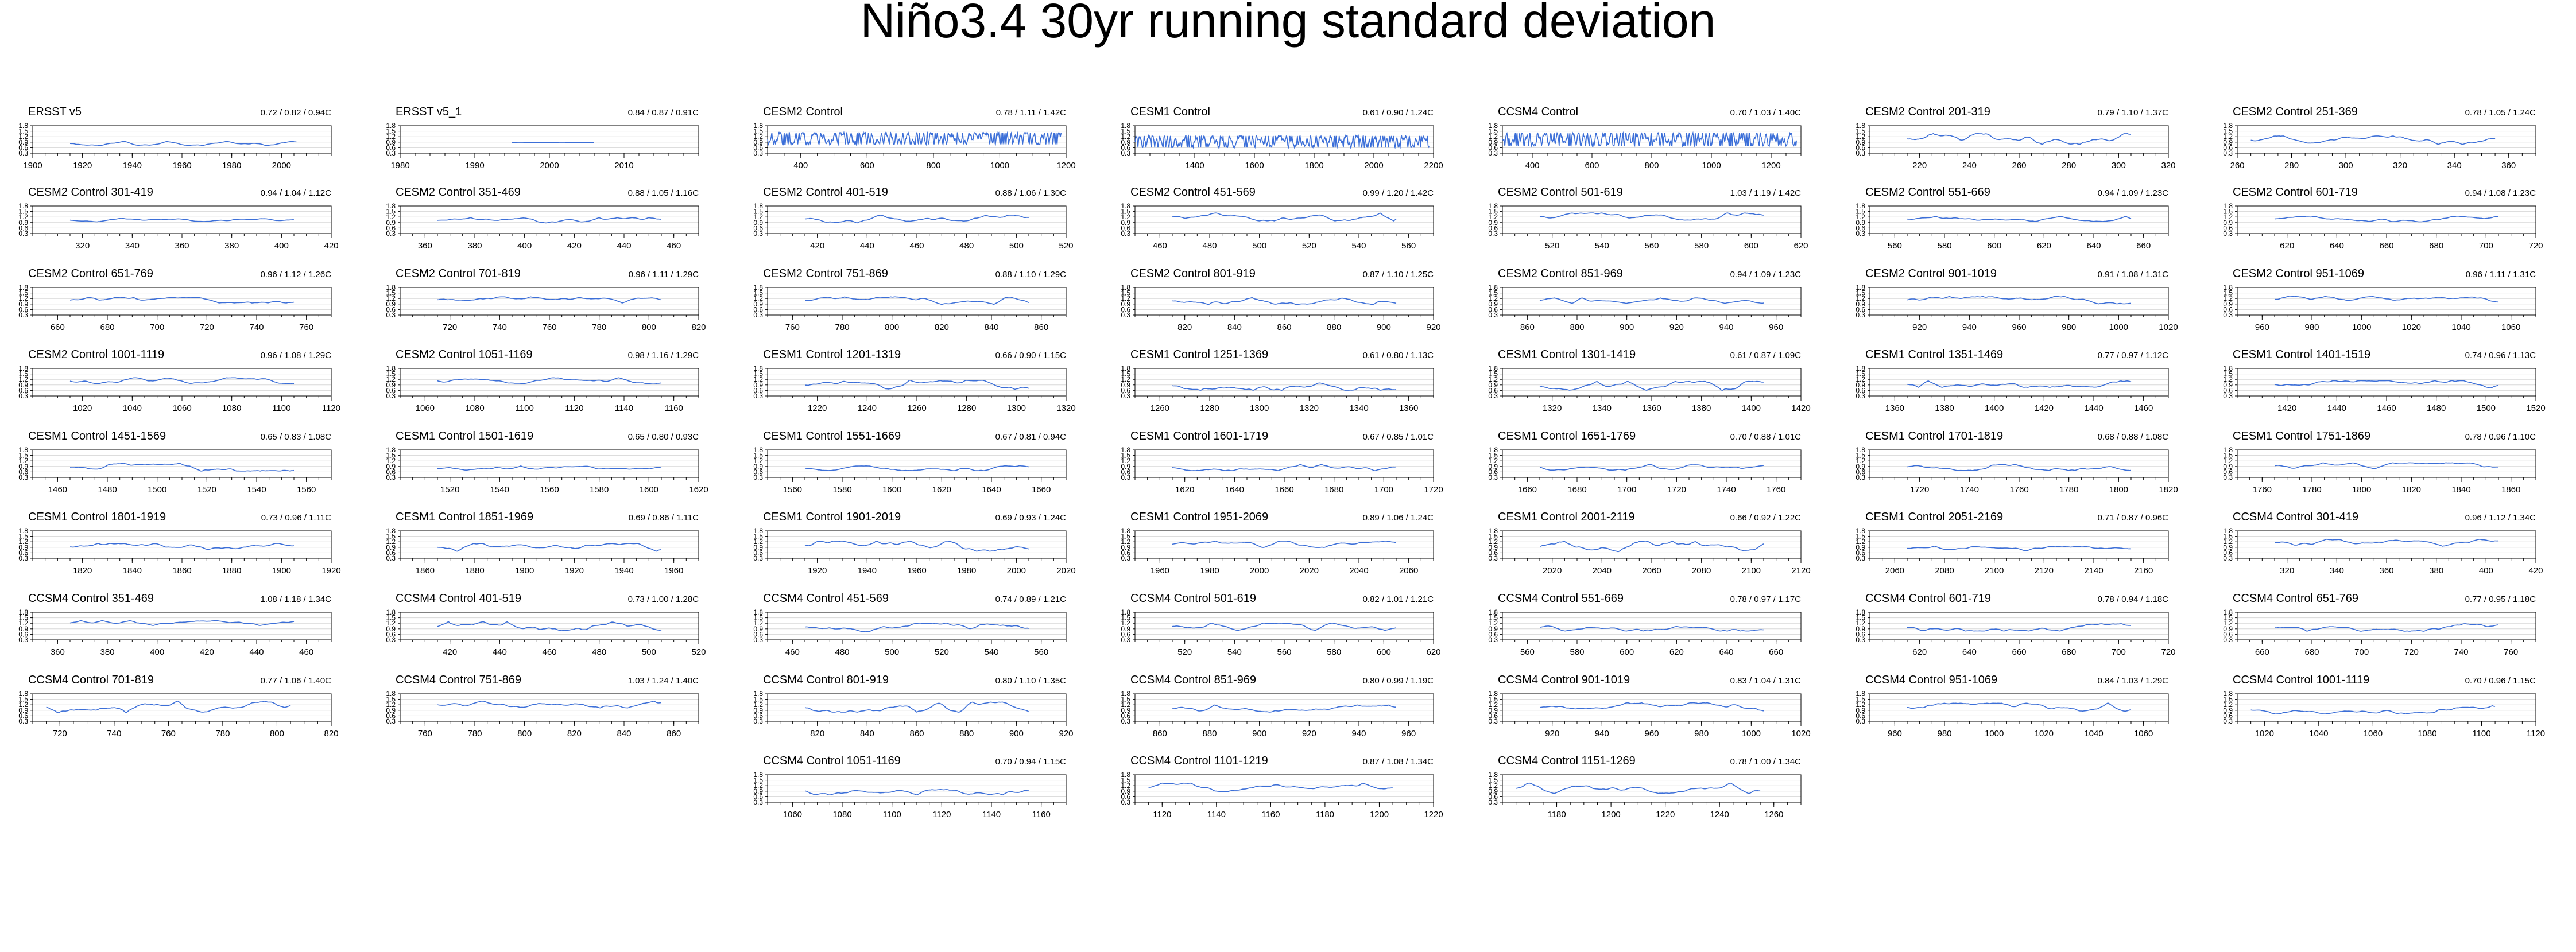  Describe the element at coordinates (699, 652) in the screenshot. I see `x-tick-label: 520` at that location.